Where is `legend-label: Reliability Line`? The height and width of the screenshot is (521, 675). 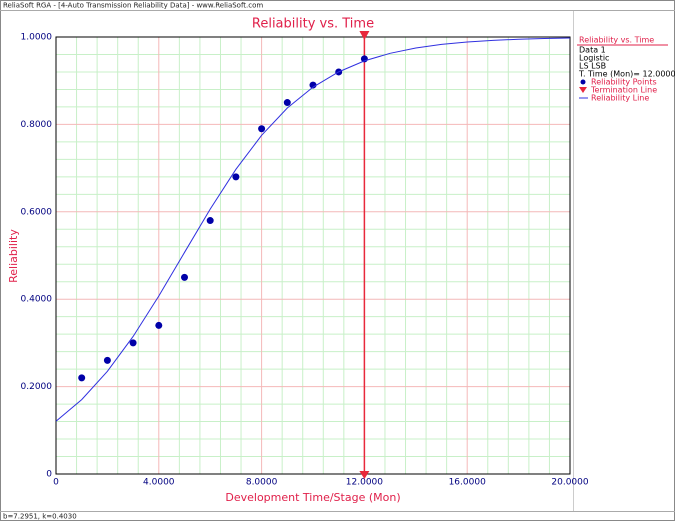
legend-label: Reliability Line is located at coordinates (620, 98).